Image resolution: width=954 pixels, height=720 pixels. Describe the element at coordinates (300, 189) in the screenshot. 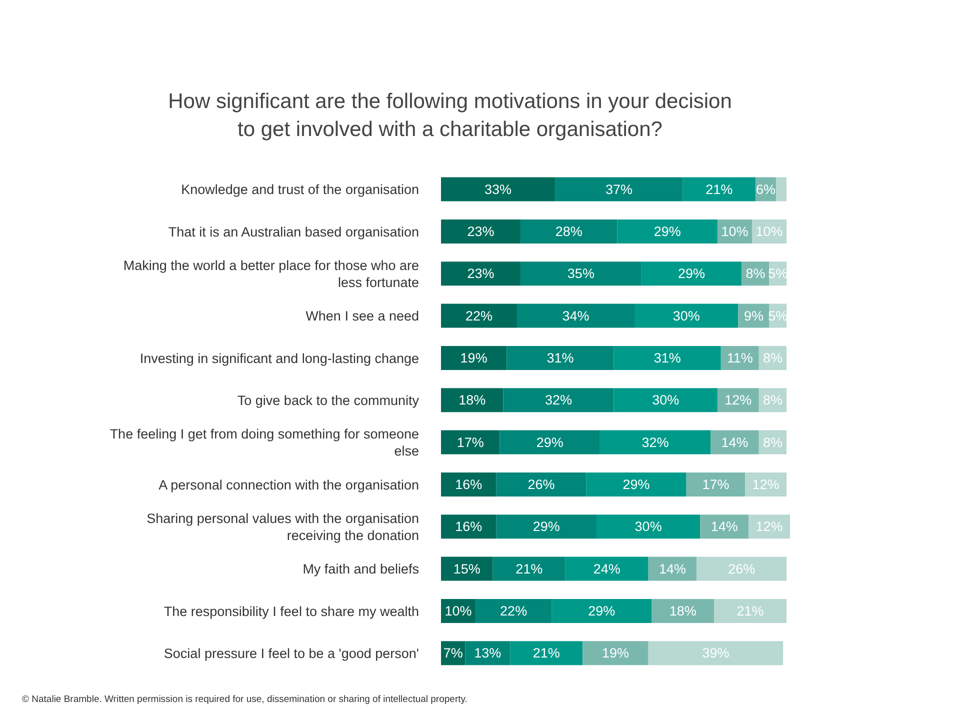

I see `y-tick-label: Knowledge and trust of the organisation` at that location.